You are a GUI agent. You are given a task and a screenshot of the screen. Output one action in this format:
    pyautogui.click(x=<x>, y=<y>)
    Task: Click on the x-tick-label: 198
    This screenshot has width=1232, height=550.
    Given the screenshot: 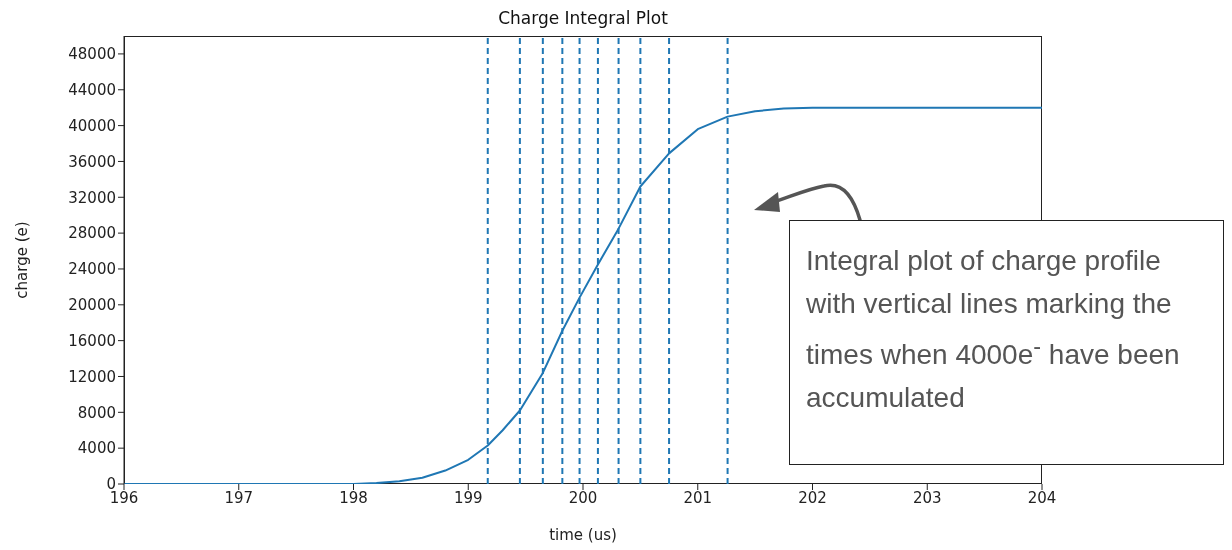 What is the action you would take?
    pyautogui.click(x=353, y=497)
    